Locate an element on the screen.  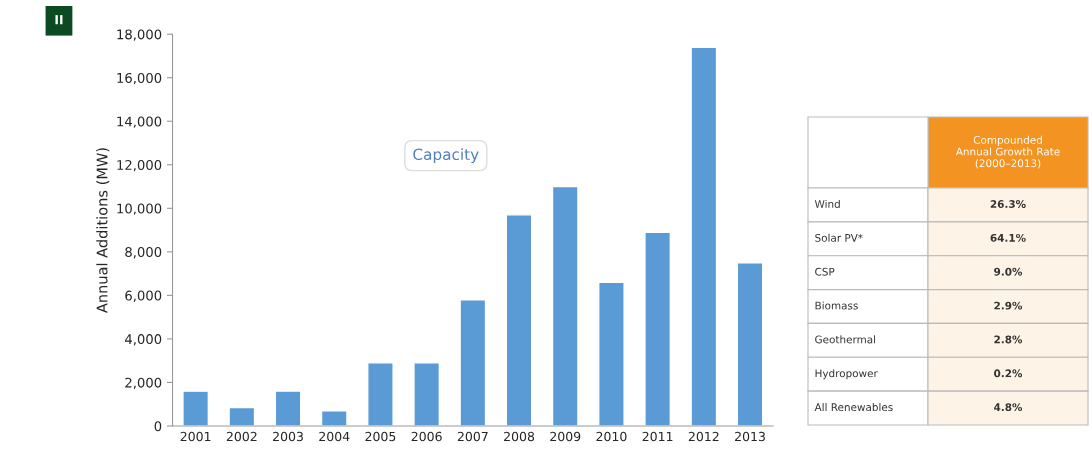
y-tick-label: 14,000 is located at coordinates (139, 122).